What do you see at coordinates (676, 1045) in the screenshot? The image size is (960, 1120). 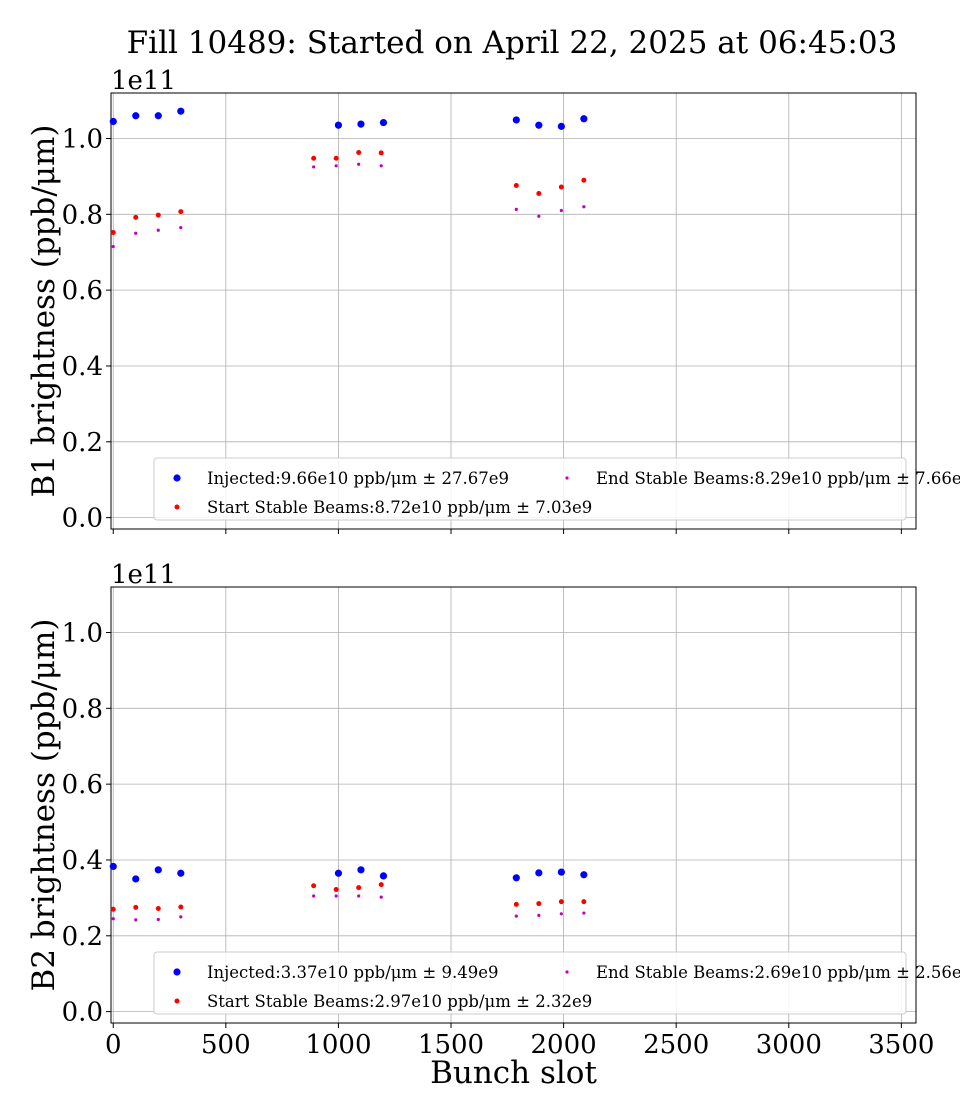 I see `x-tick-label: 2500` at bounding box center [676, 1045].